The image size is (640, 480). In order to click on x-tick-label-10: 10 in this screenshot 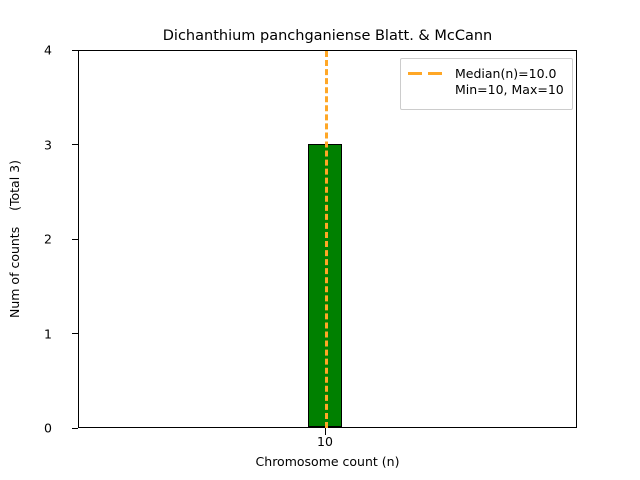, I will do `click(325, 441)`.